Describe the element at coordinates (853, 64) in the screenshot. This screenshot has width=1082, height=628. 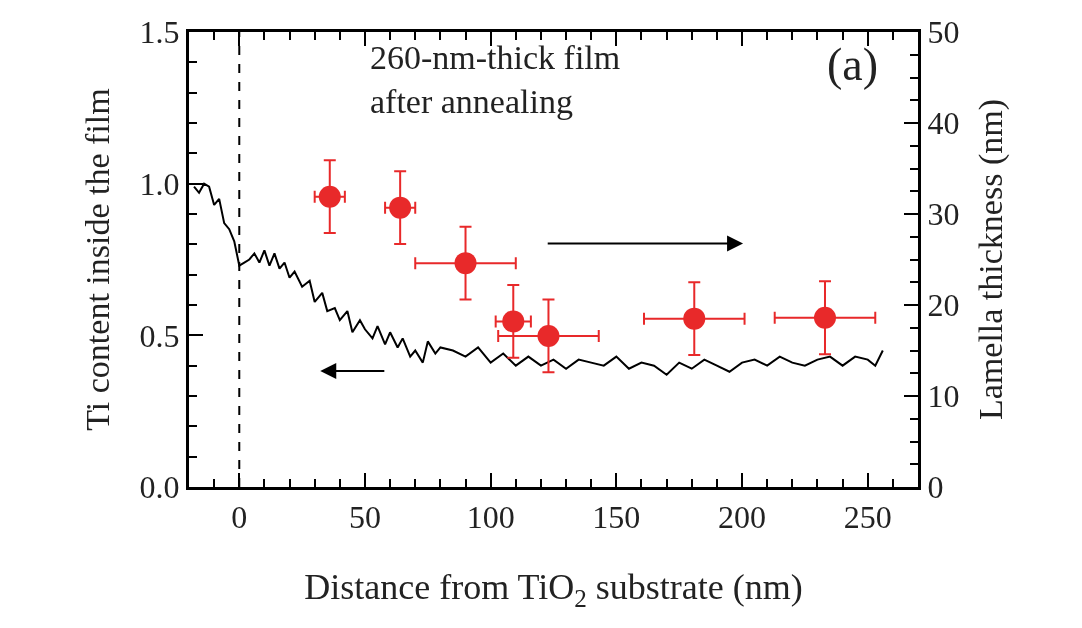
I see `annotation: (a)` at that location.